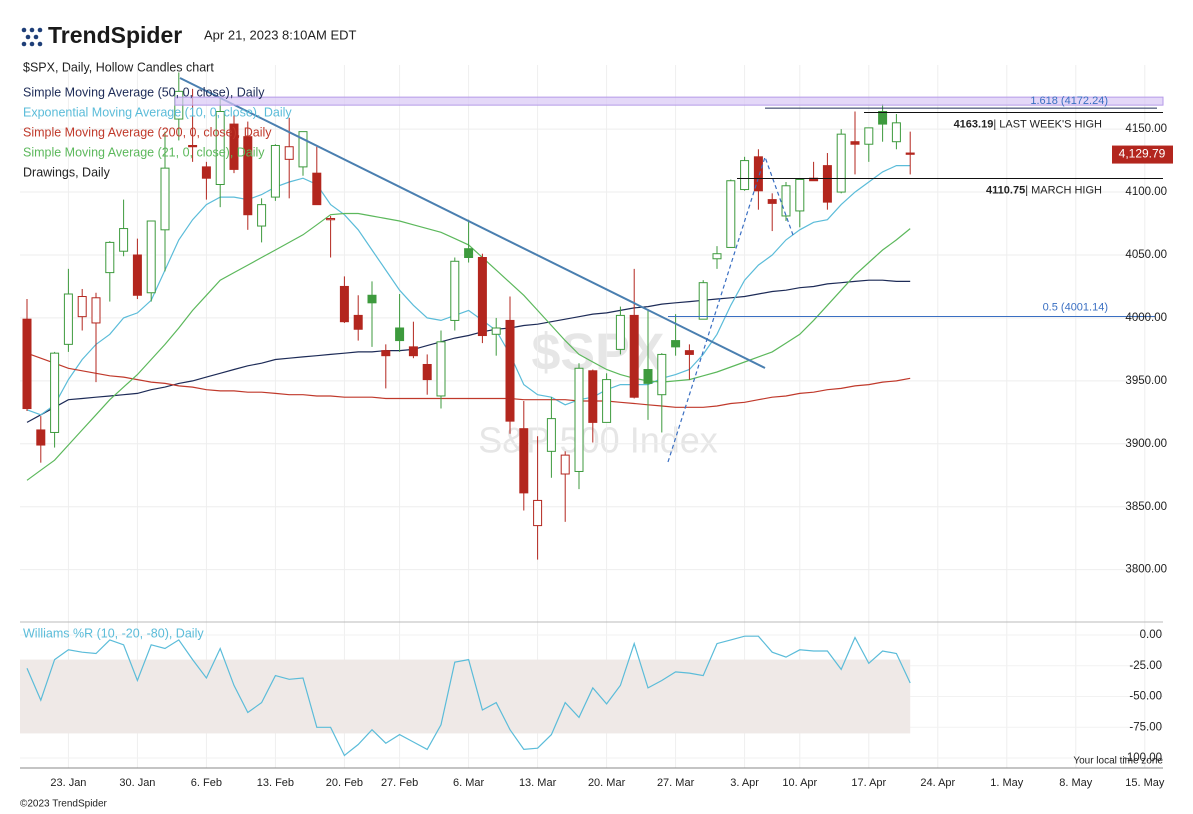 Image resolution: width=1193 pixels, height=814 pixels. Describe the element at coordinates (1069, 101) in the screenshot. I see `fib-label: 1.618 (4172.24)` at that location.